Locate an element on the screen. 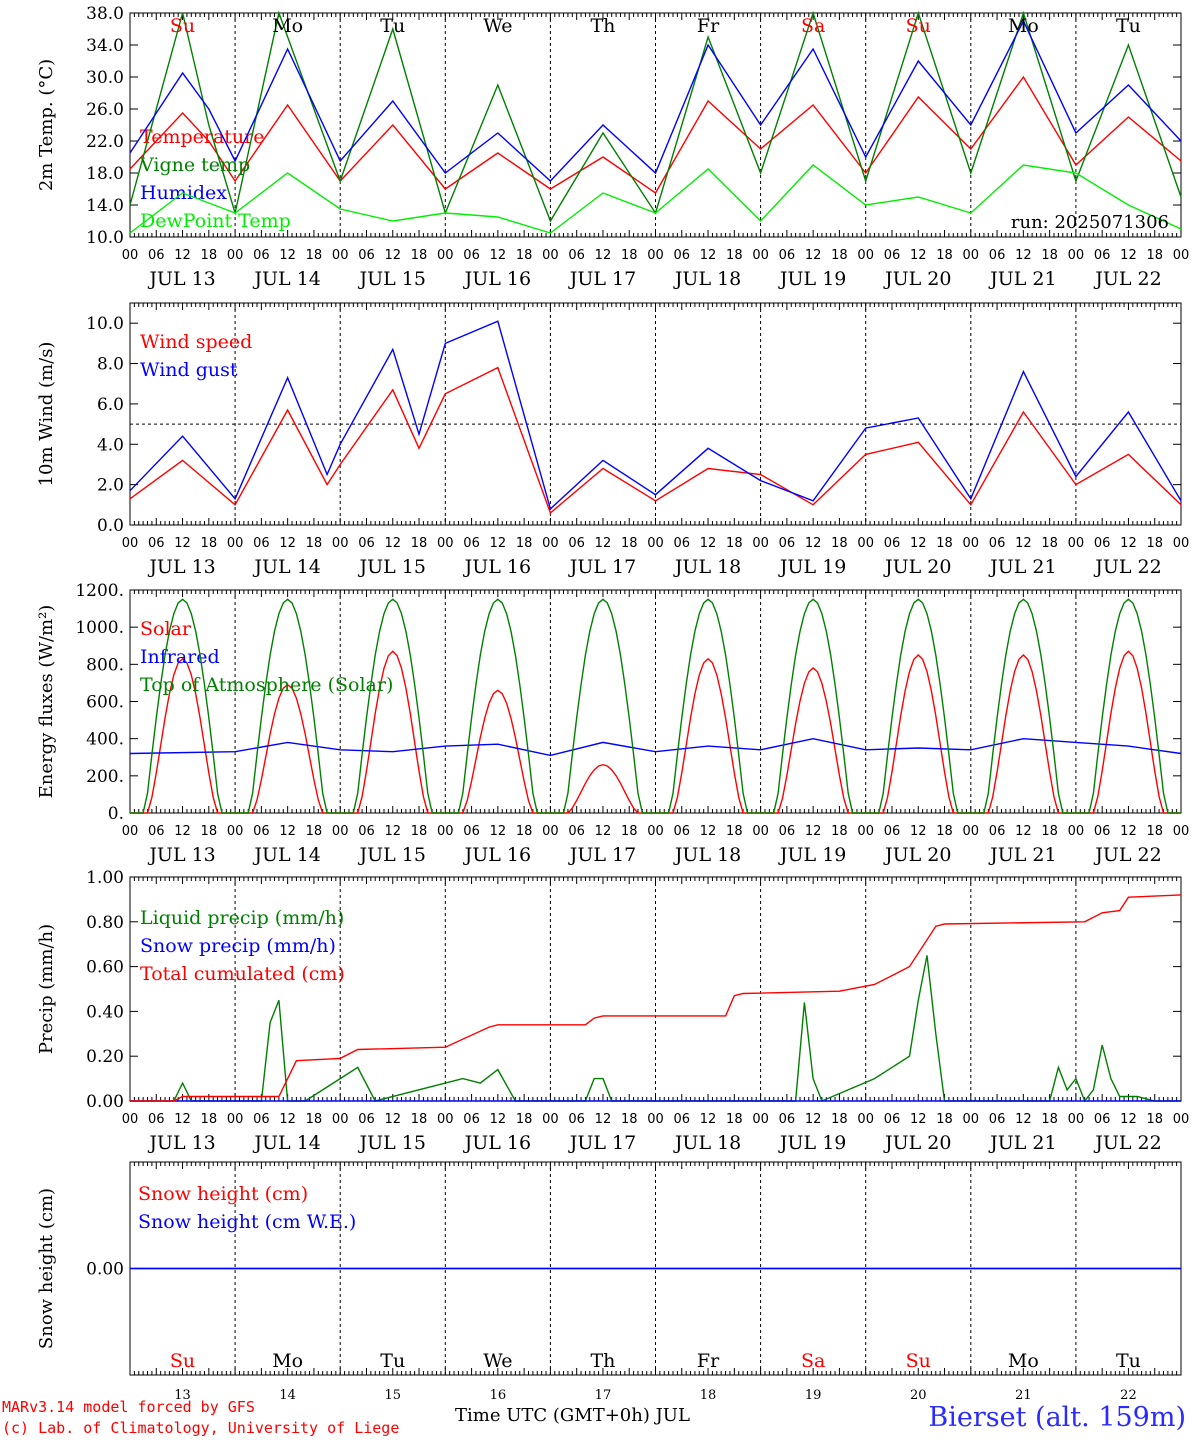 The width and height of the screenshot is (1194, 1440). y-tick-label: 200. is located at coordinates (105, 777).